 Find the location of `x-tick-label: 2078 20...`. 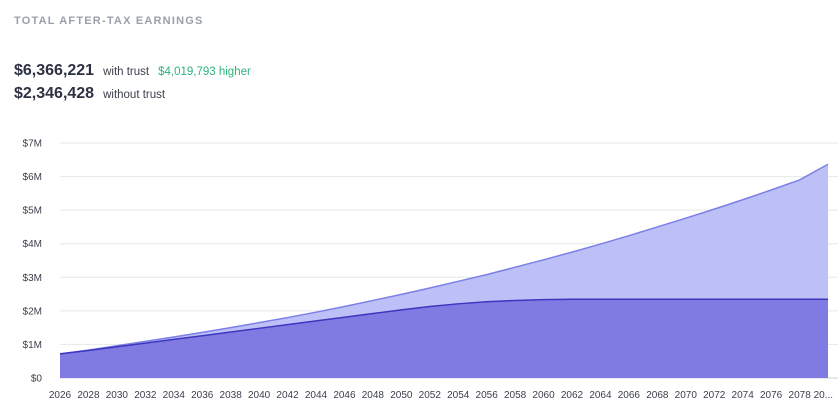

x-tick-label: 2078 20... is located at coordinates (811, 395).